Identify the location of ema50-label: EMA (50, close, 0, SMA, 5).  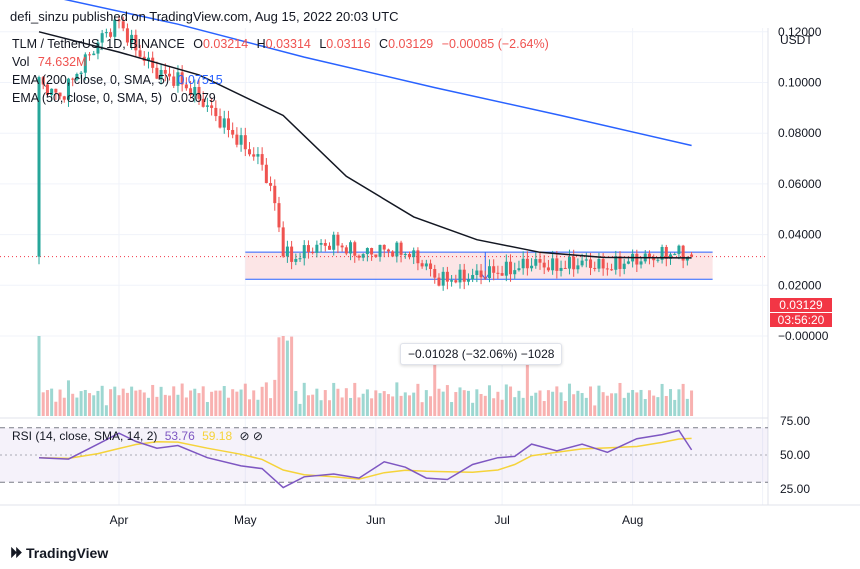
(87, 98).